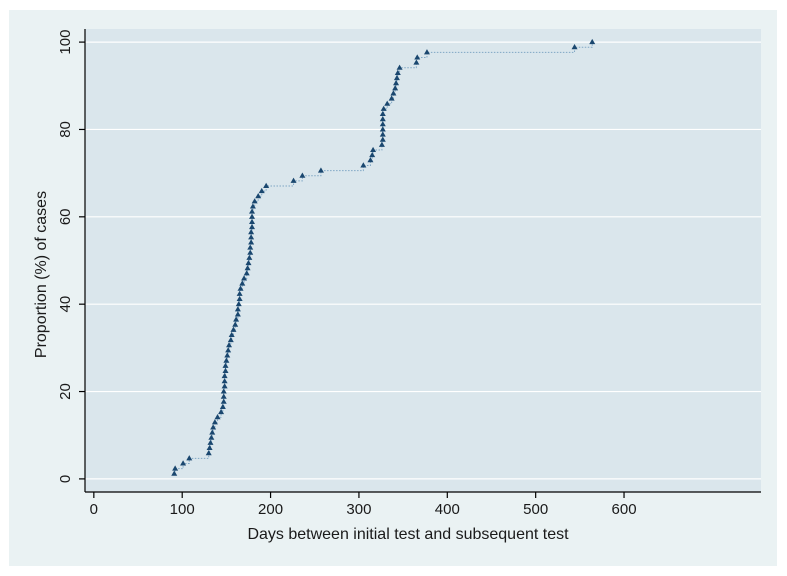 This screenshot has height=576, width=787. I want to click on y-tick-label: 20, so click(65, 391).